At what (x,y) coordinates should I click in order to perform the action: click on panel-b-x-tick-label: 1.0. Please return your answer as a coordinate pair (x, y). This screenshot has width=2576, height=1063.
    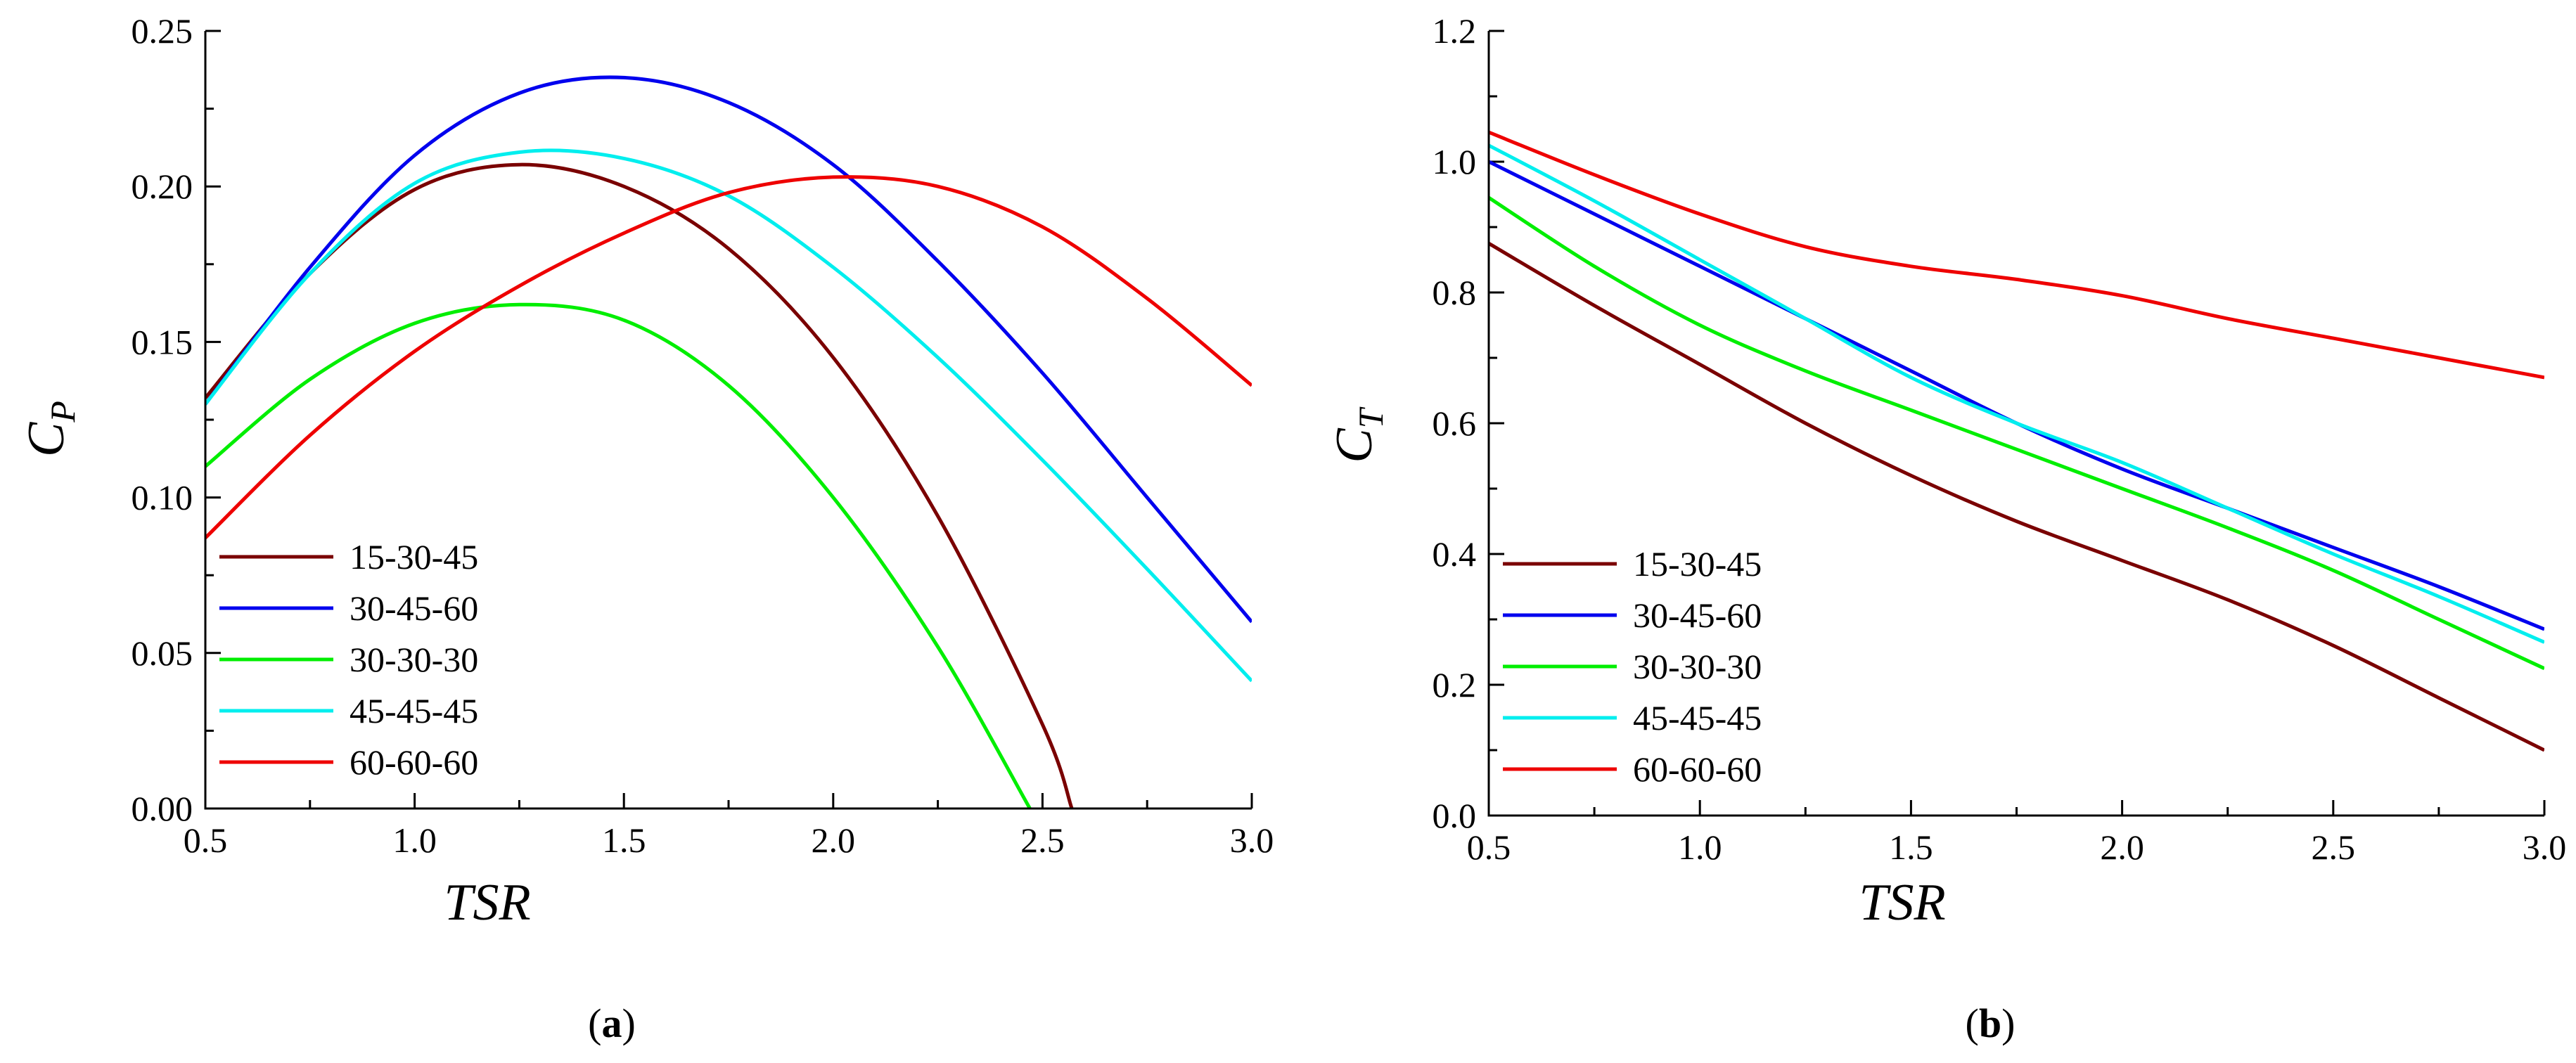
    Looking at the image, I should click on (1700, 847).